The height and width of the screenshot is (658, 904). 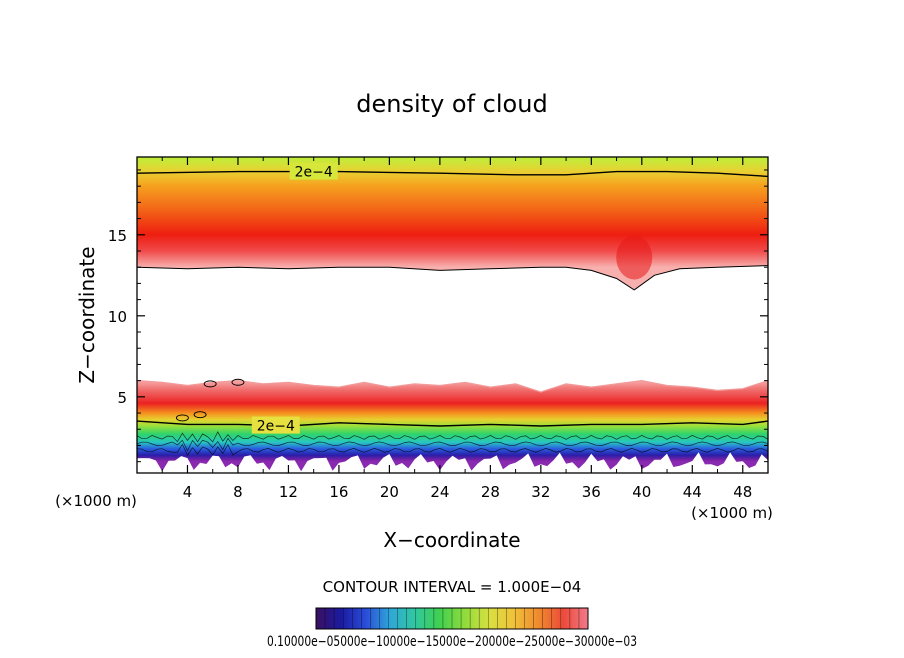 I want to click on x-tick-label: 8, so click(x=238, y=492).